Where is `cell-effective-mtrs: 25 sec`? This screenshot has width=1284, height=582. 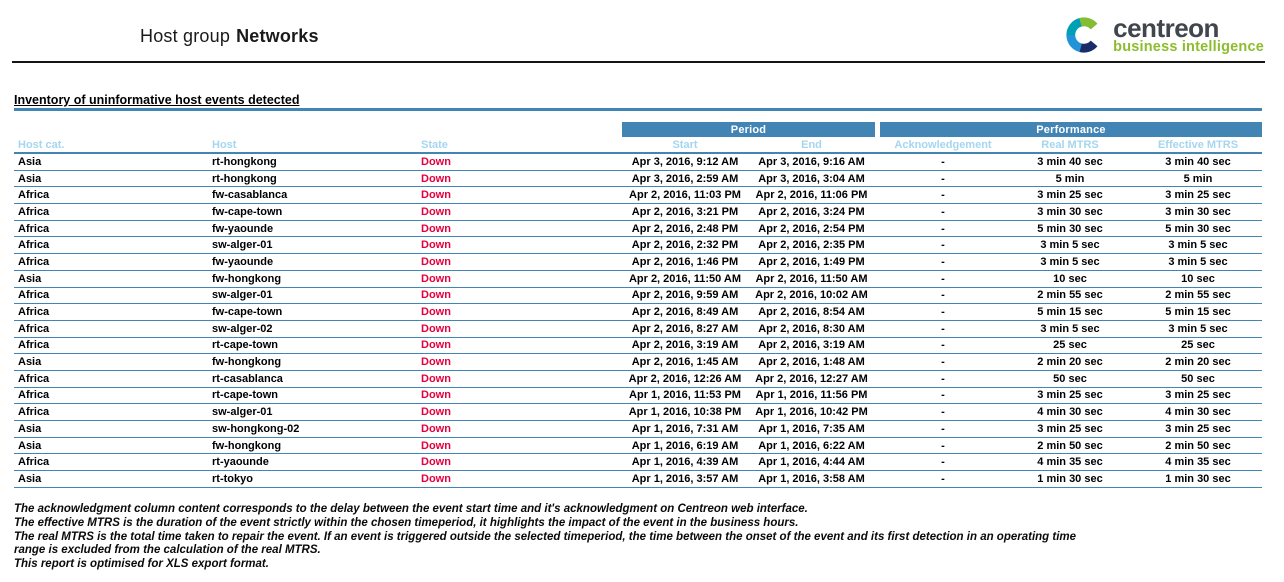 cell-effective-mtrs: 25 sec is located at coordinates (1198, 345).